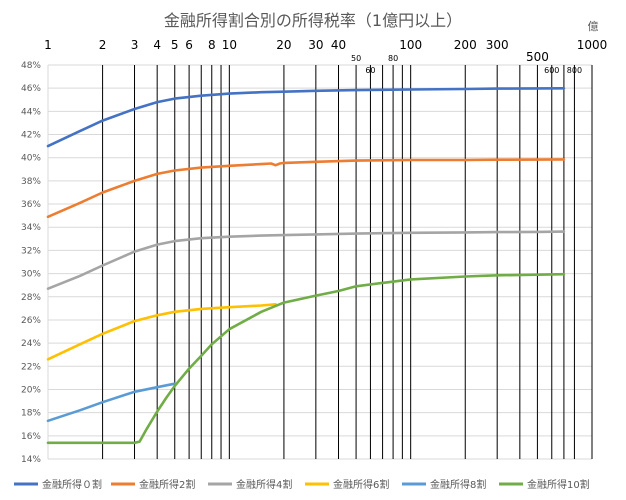  What do you see at coordinates (212, 45) in the screenshot?
I see `x-tick-label: 8` at bounding box center [212, 45].